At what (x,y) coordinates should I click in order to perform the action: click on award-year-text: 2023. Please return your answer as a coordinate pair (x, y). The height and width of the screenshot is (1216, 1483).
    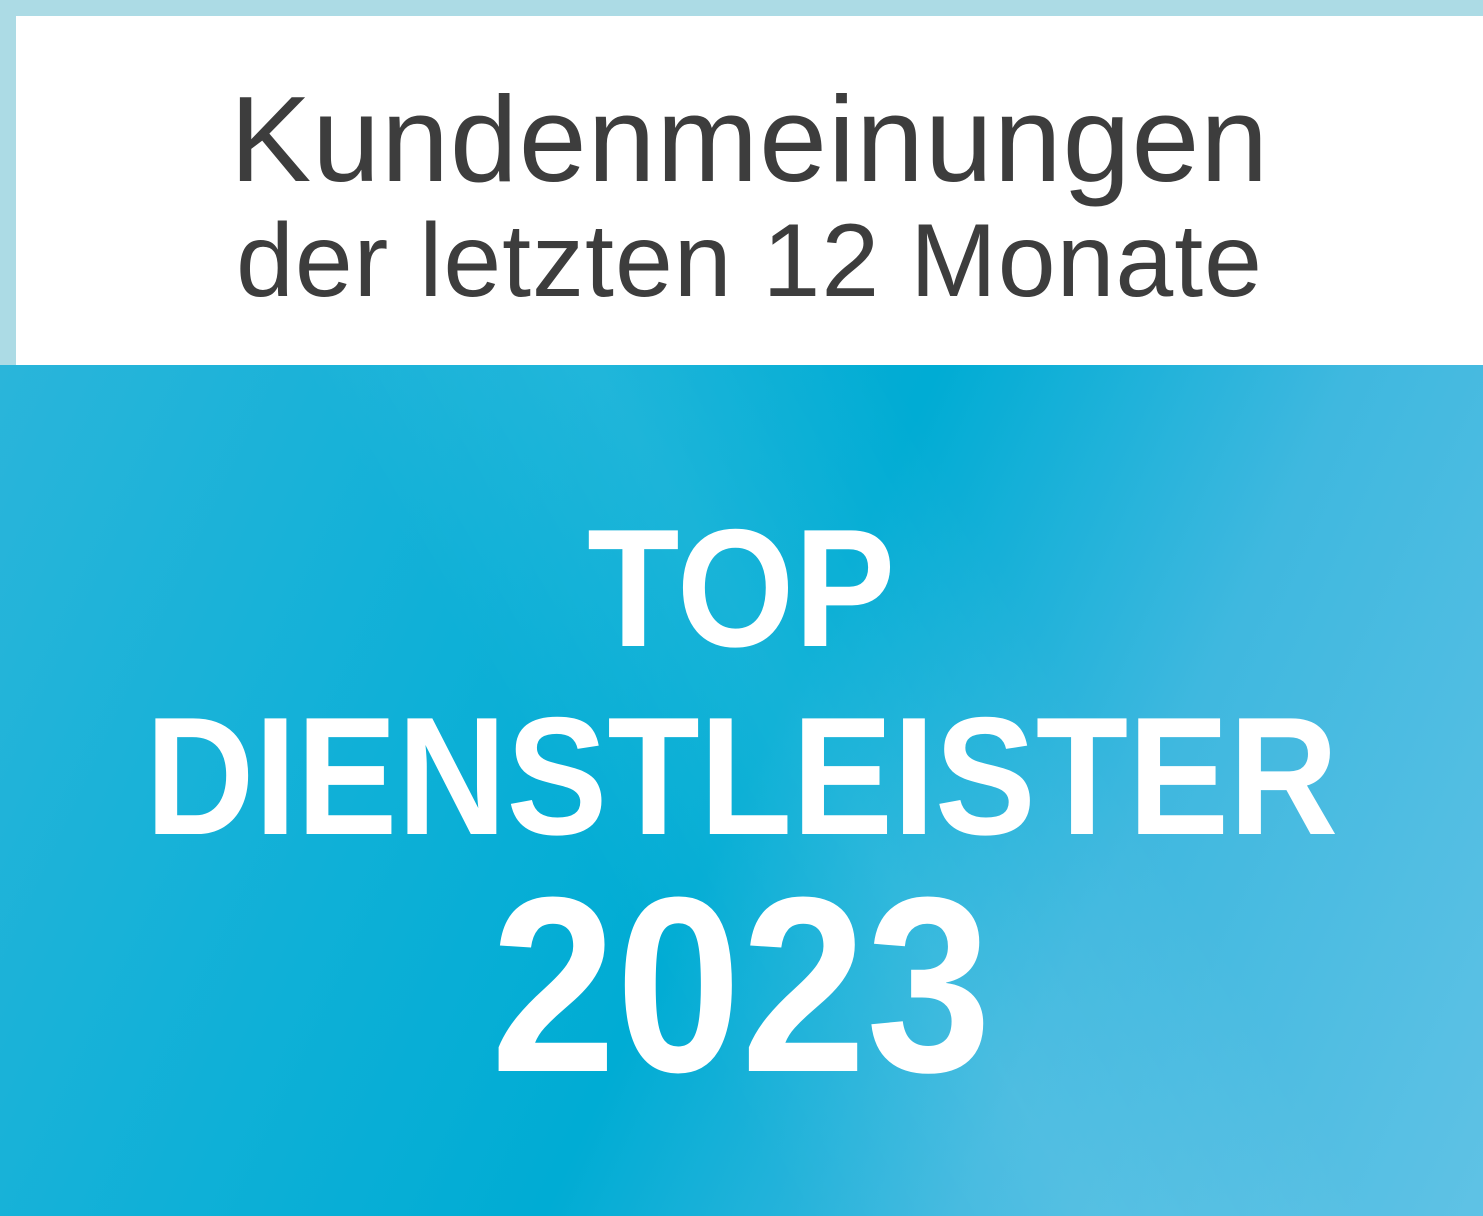
    Looking at the image, I should click on (741, 984).